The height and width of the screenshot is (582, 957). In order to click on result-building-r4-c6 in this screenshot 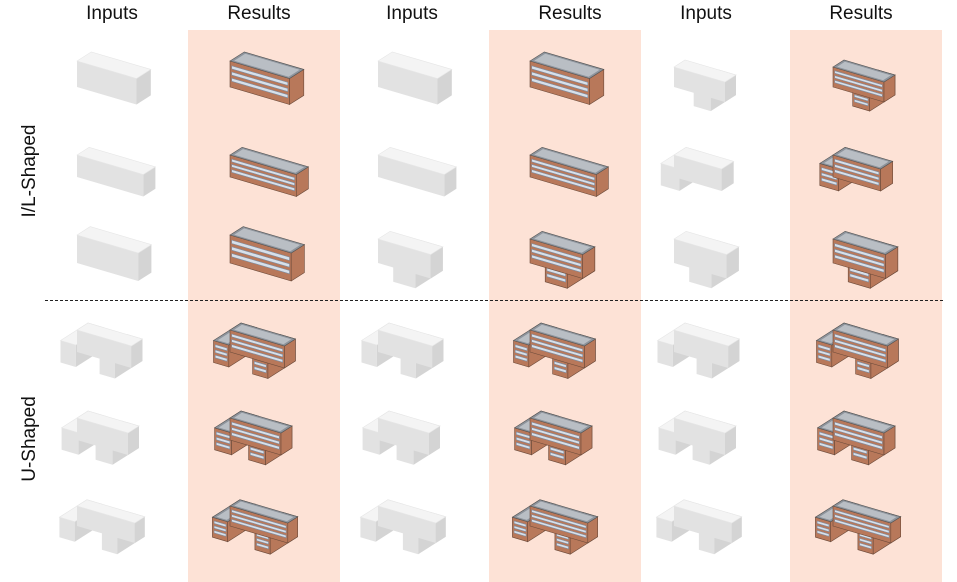, I will do `click(868, 347)`.